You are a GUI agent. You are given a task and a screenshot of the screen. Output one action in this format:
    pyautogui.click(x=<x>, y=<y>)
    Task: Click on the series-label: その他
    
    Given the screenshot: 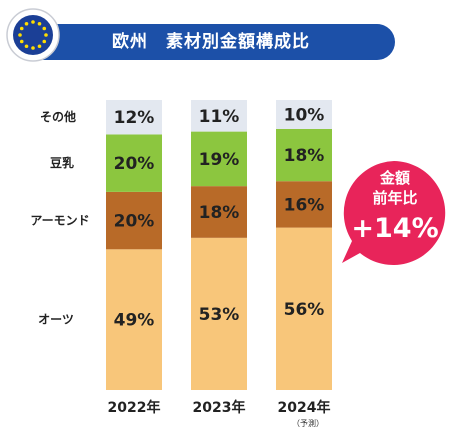 What is the action you would take?
    pyautogui.click(x=58, y=116)
    